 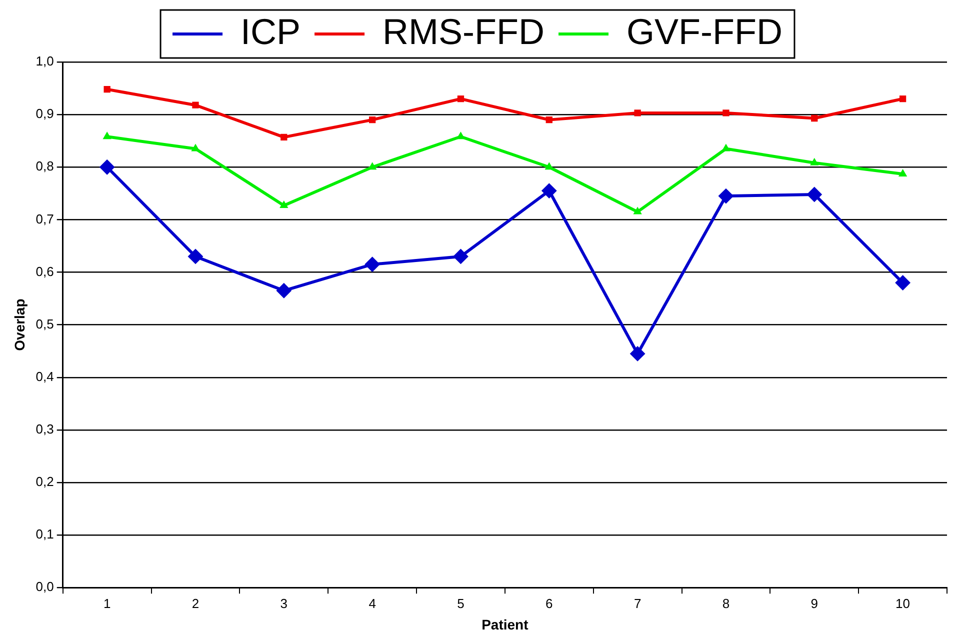 I want to click on y-tick-label: 0,2, so click(x=45, y=482).